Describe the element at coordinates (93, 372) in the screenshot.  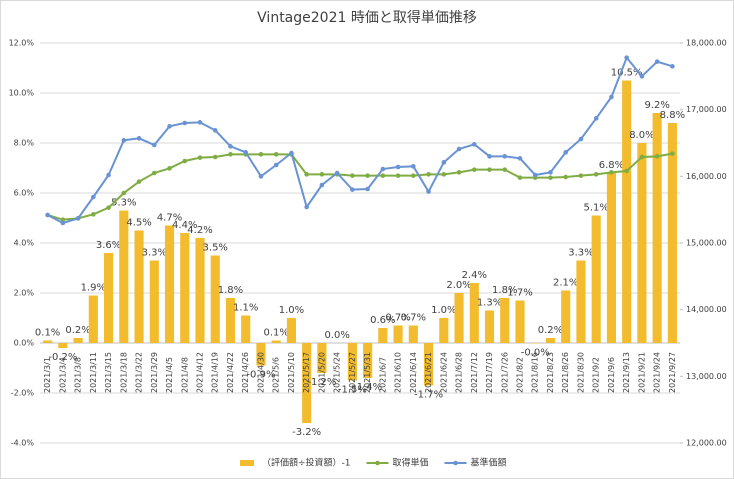
I see `x-tick-label: 2021/3/11` at that location.